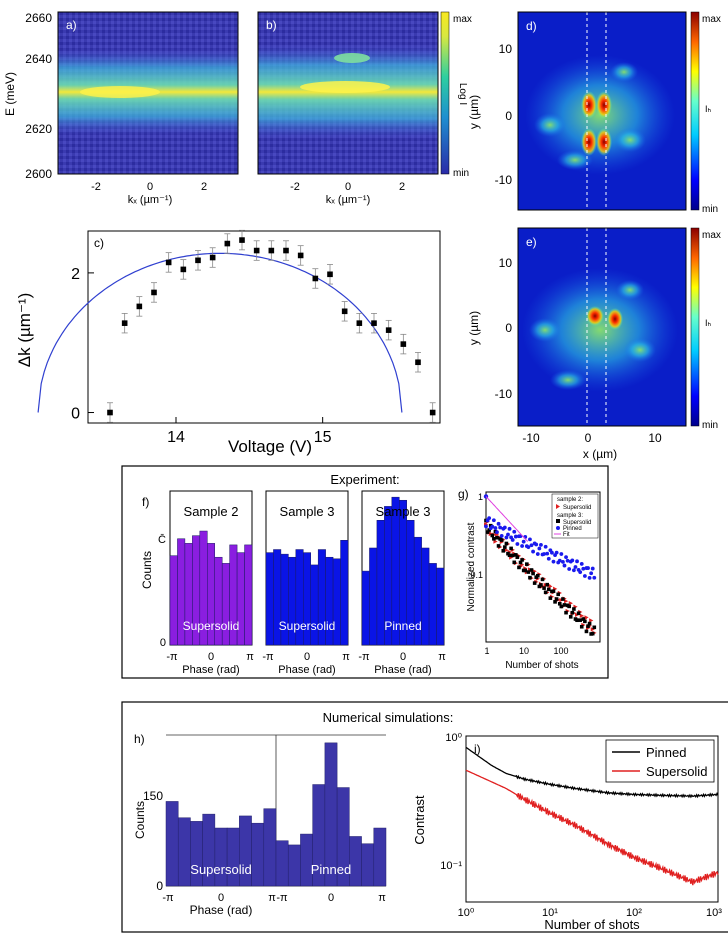  I want to click on panel-h-ytick: 150, so click(153, 796).